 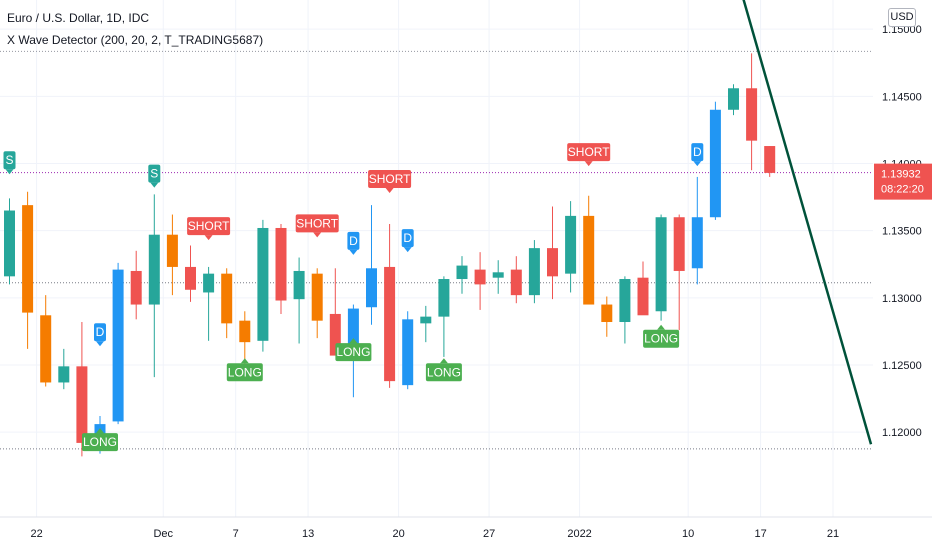 What do you see at coordinates (308, 534) in the screenshot?
I see `time-tick-label: 13` at bounding box center [308, 534].